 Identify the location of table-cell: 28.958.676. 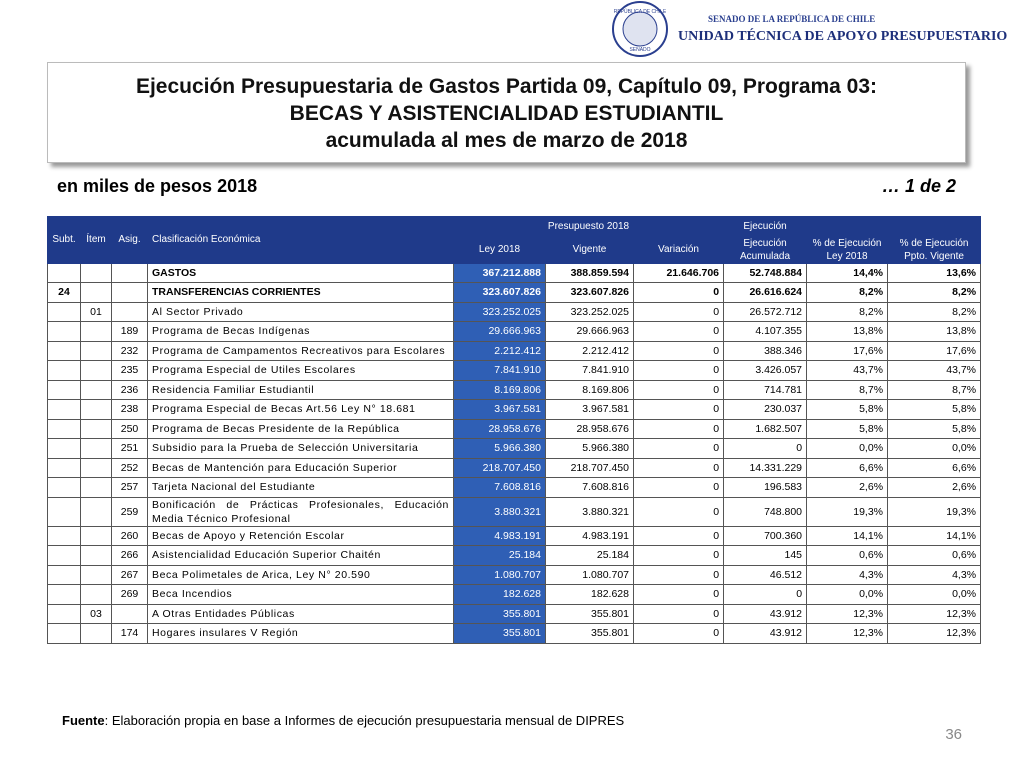
(589, 428).